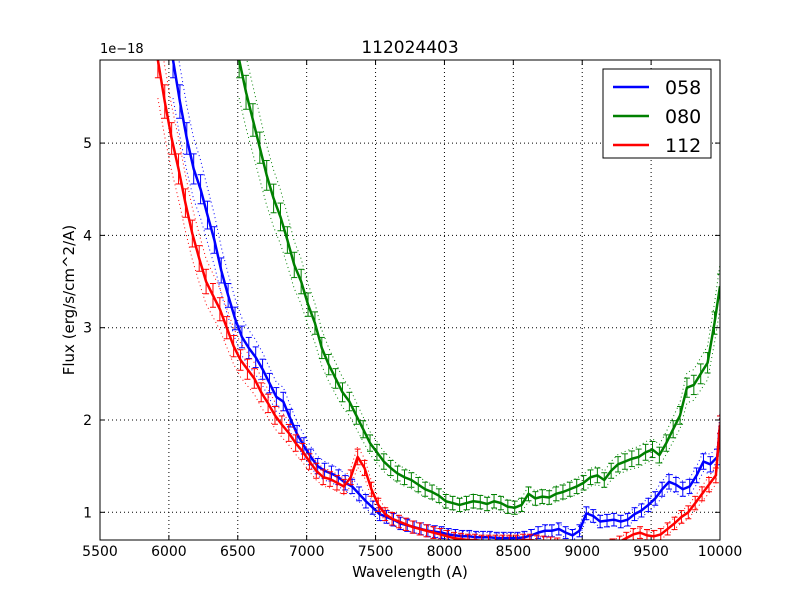  Describe the element at coordinates (720, 552) in the screenshot. I see `x-tick-label: 10000` at that location.